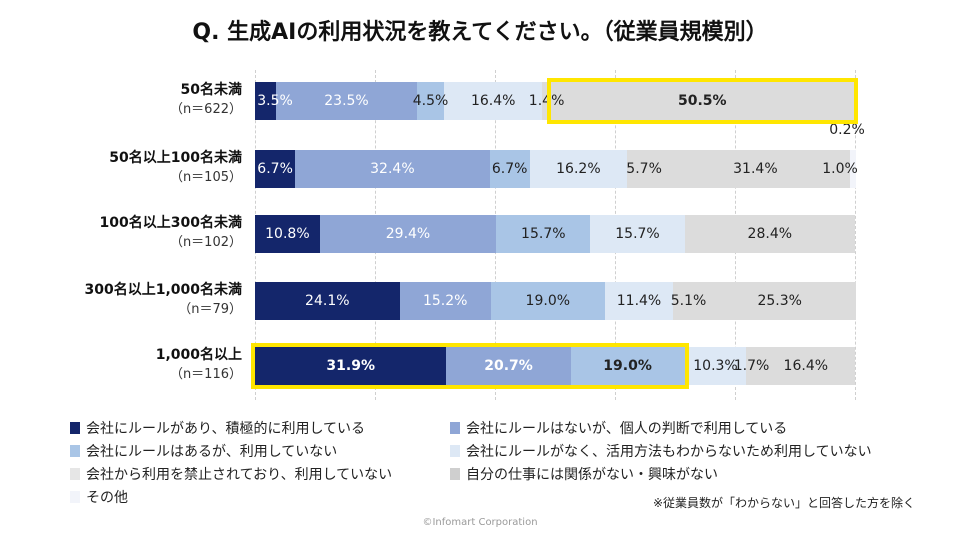  Describe the element at coordinates (231, 474) in the screenshot. I see `legend-item: 会社から利用を禁止されており、利用していない` at that location.